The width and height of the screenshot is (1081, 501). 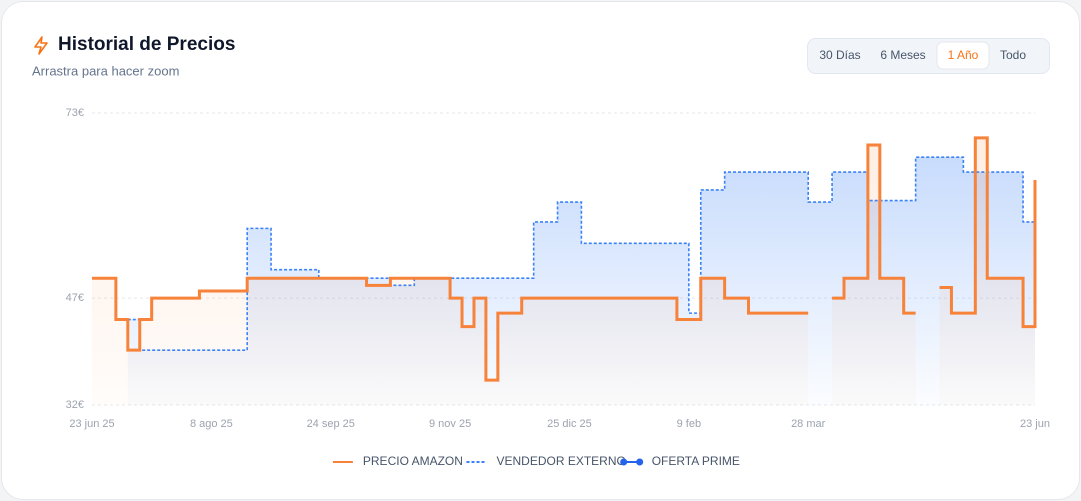 I want to click on legend-label: VENDEDOR EXTERNO, so click(x=561, y=461).